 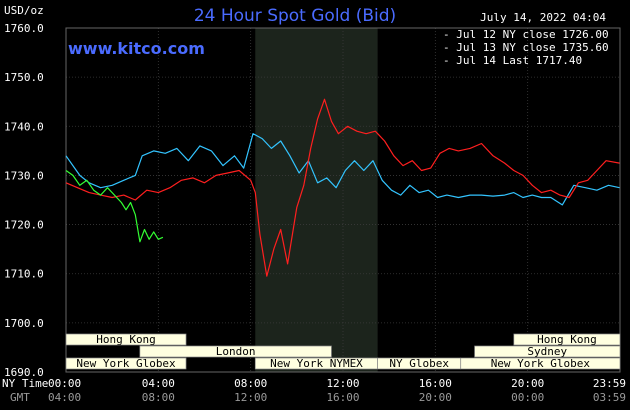 I want to click on ny-time-tick: 20:00, so click(x=527, y=383).